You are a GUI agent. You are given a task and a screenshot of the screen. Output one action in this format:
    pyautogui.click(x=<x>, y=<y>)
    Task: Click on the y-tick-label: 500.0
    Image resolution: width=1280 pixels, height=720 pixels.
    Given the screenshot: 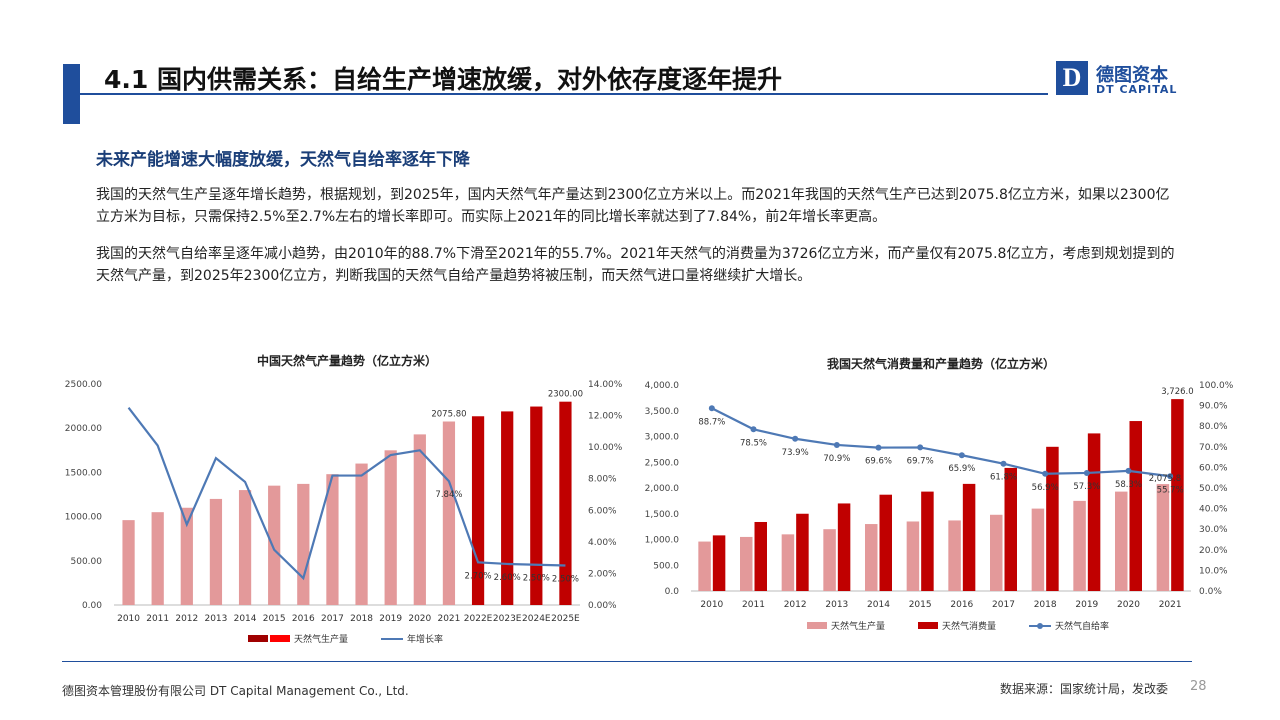 What is the action you would take?
    pyautogui.click(x=666, y=566)
    